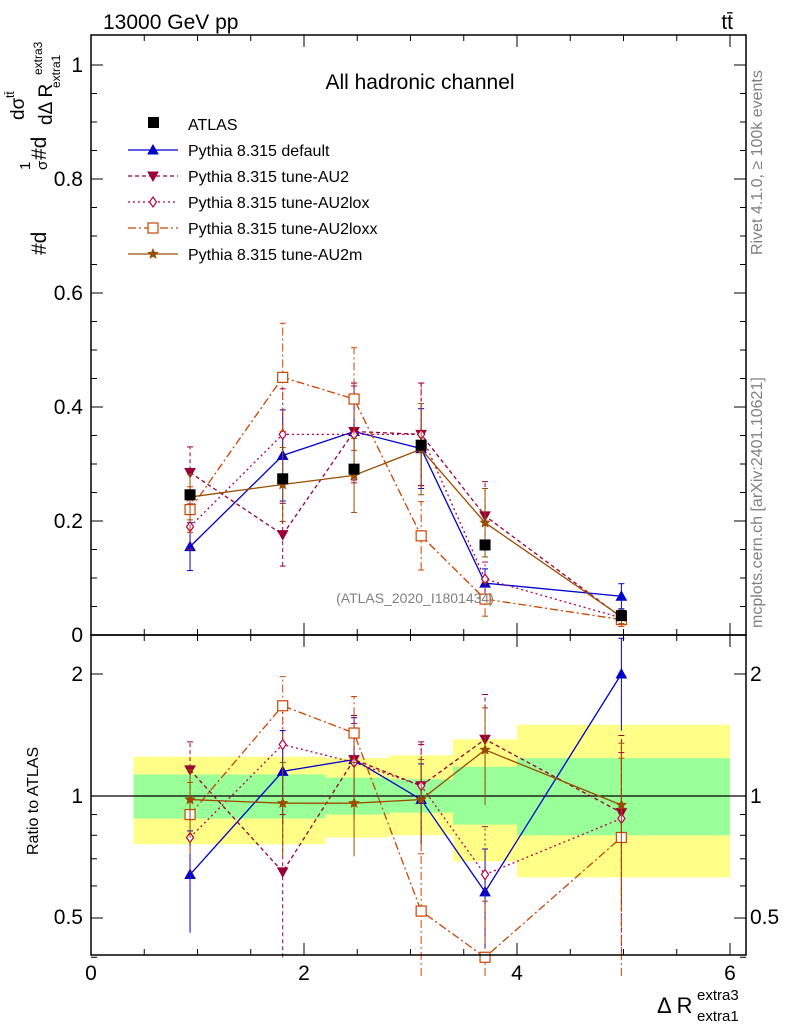 The height and width of the screenshot is (1024, 786). I want to click on x-tick-label-0: 0, so click(91, 973).